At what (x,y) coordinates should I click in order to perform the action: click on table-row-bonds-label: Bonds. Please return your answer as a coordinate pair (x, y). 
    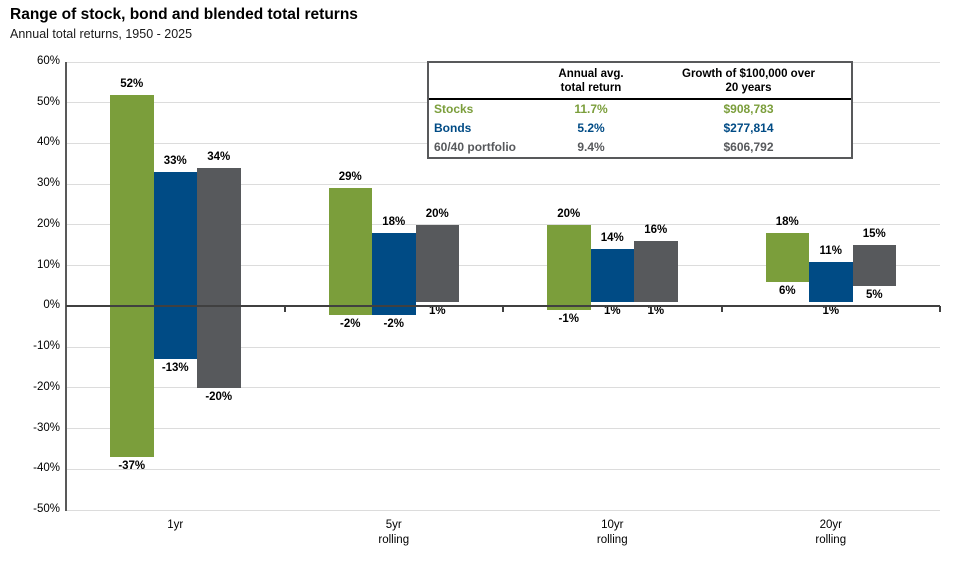
    Looking at the image, I should click on (453, 128).